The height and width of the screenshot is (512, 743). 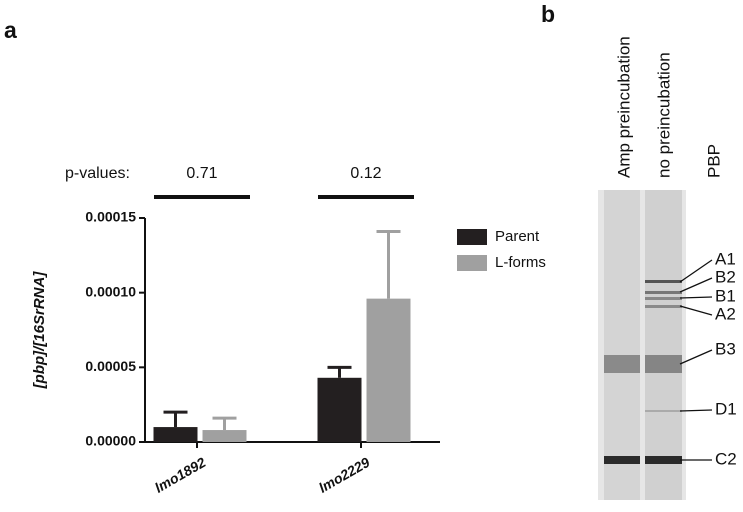 What do you see at coordinates (201, 173) in the screenshot?
I see `p-value: 0.71` at bounding box center [201, 173].